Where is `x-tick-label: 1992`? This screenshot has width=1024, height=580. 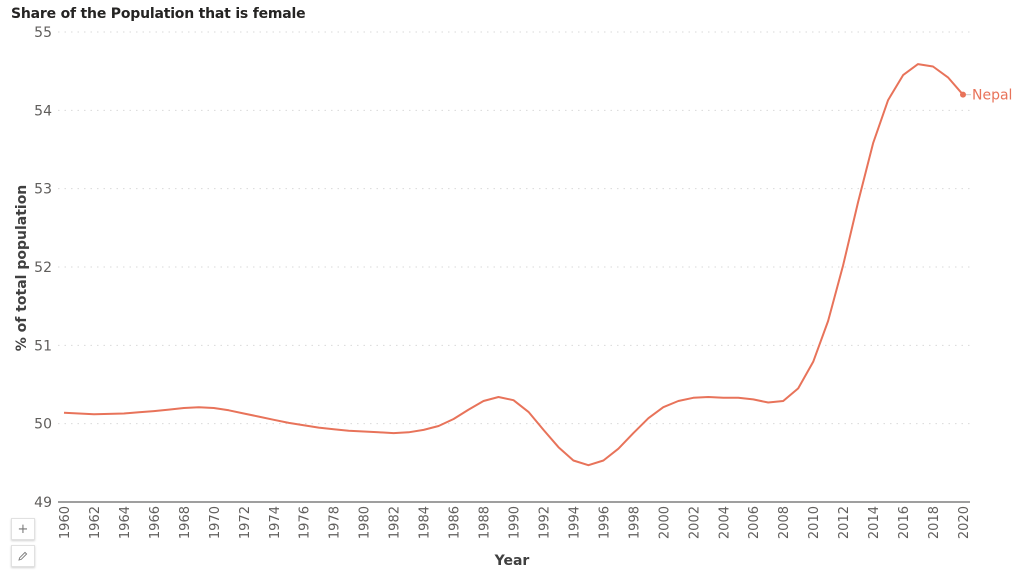 x-tick-label: 1992 is located at coordinates (544, 522).